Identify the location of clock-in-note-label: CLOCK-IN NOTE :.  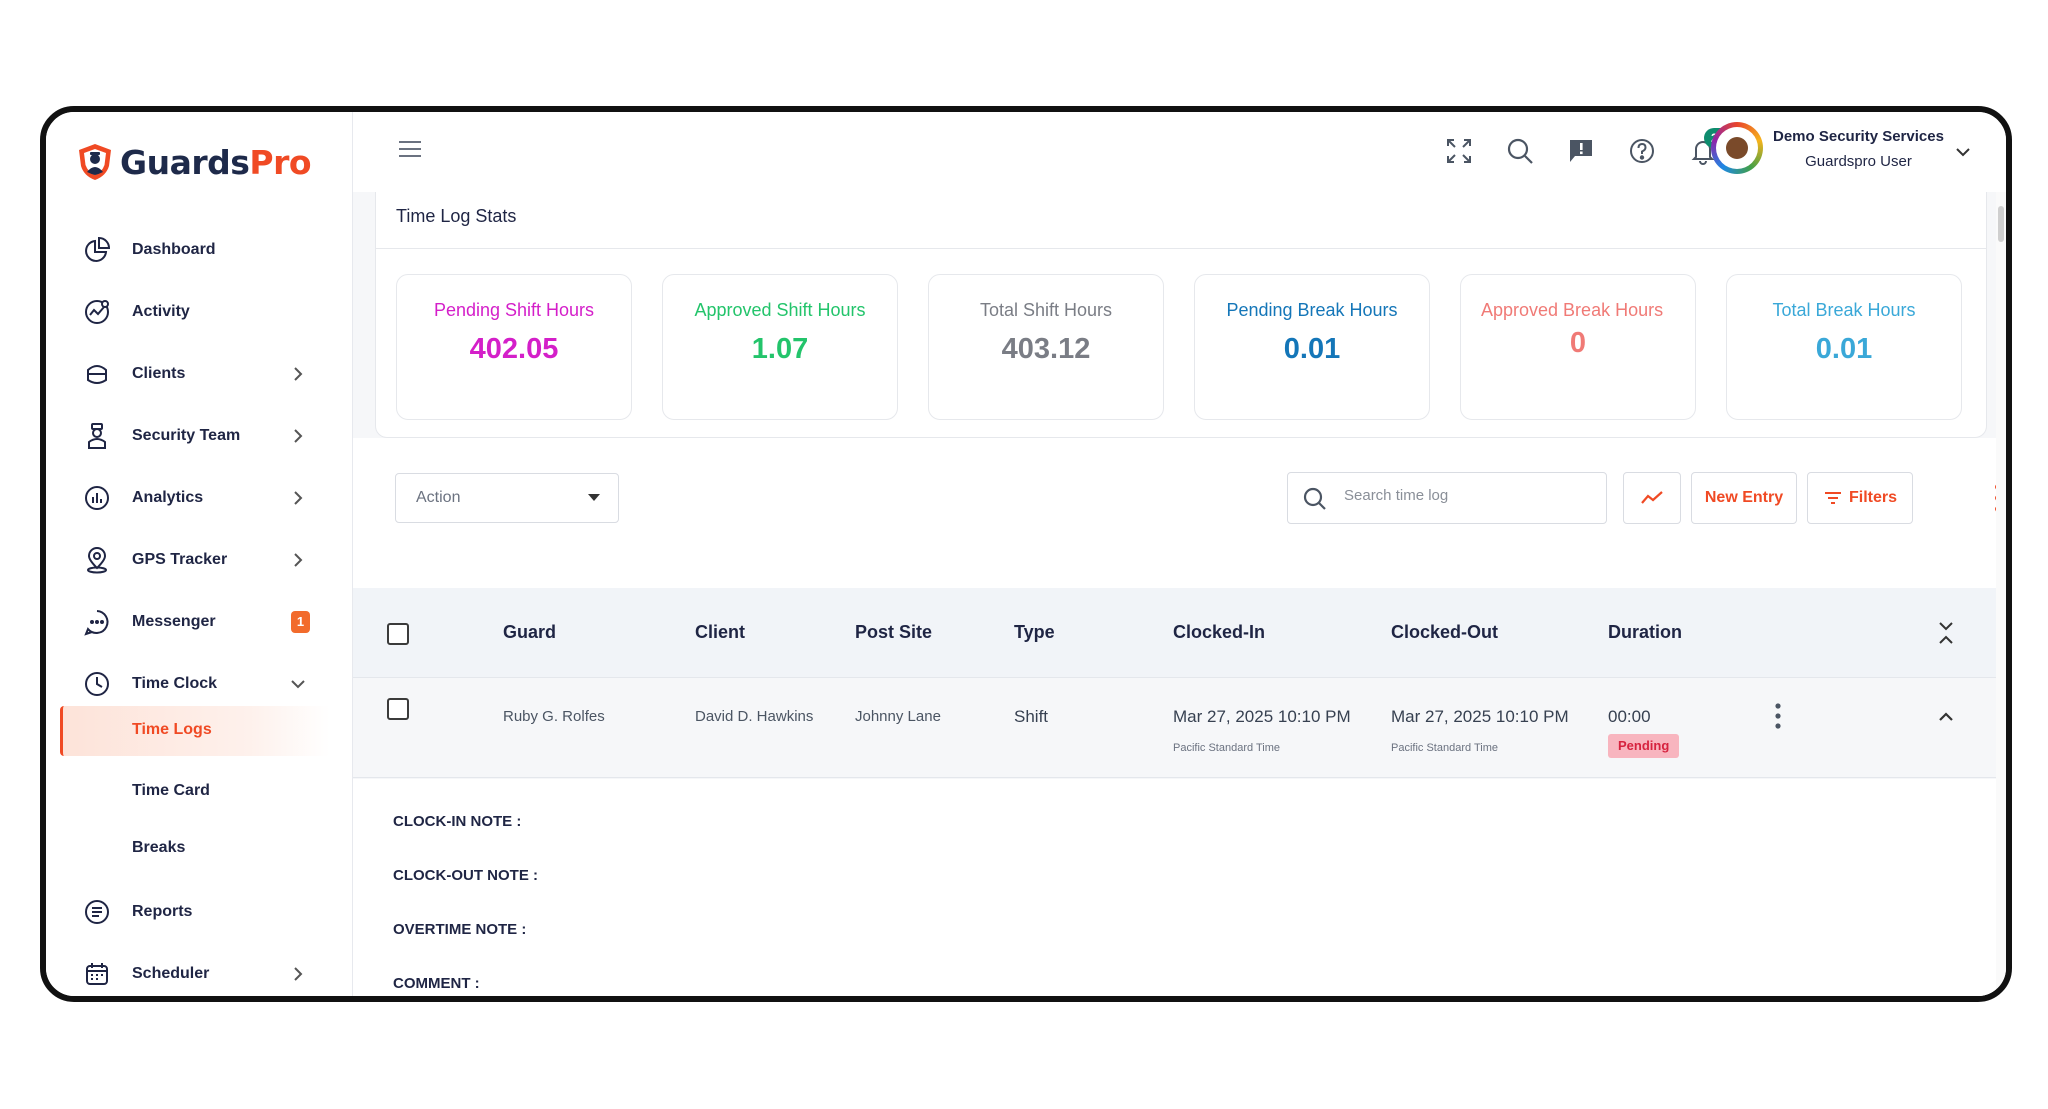
(457, 821).